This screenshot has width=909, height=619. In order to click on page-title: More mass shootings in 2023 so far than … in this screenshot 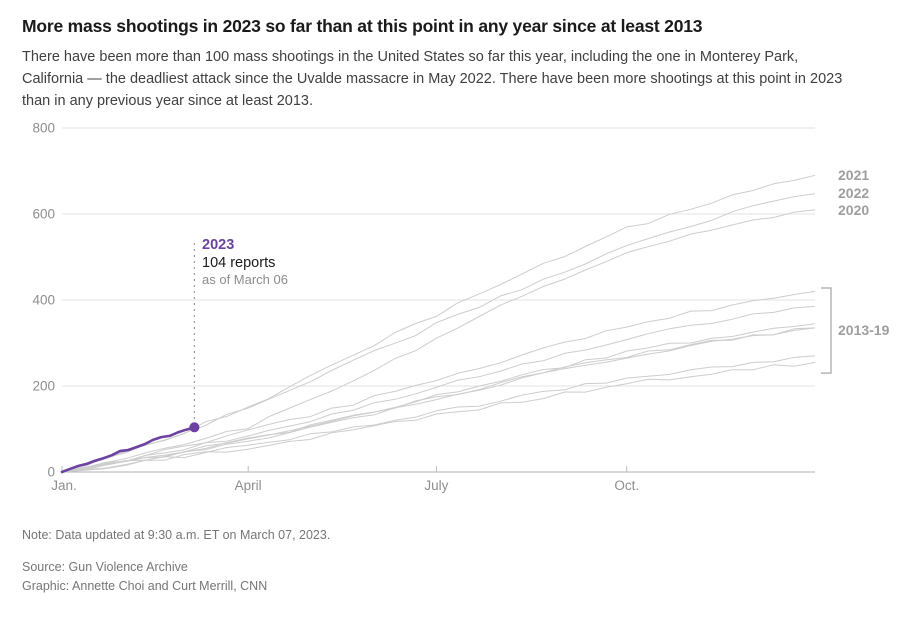, I will do `click(362, 26)`.